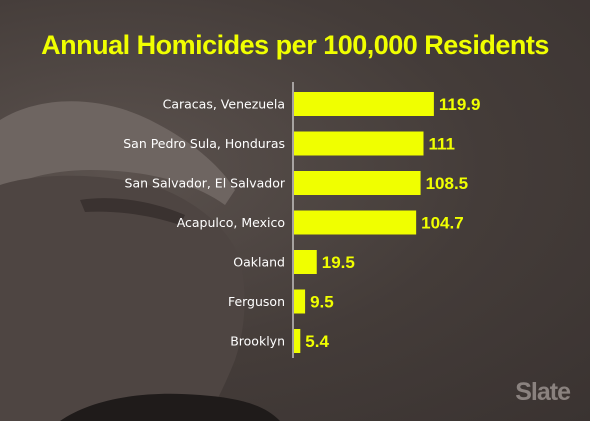  Describe the element at coordinates (204, 143) in the screenshot. I see `category-label: San Pedro Sula, Honduras` at that location.